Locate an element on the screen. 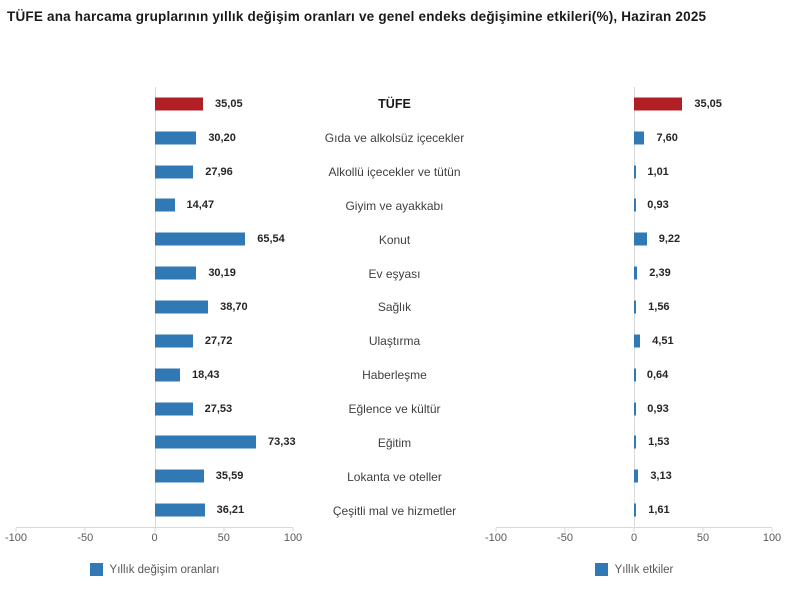  bar-row: 1,56 is located at coordinates (634, 307).